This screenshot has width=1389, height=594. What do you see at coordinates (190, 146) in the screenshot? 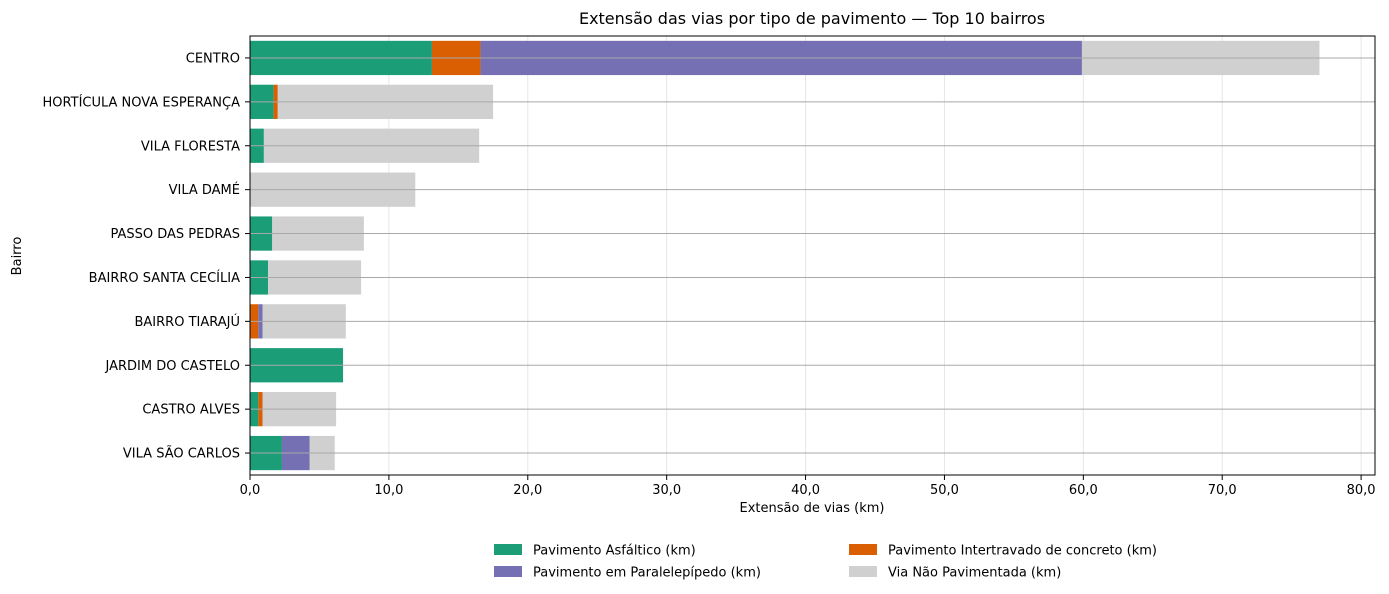
I see `y-tick-label: VILA FLORESTA` at bounding box center [190, 146].